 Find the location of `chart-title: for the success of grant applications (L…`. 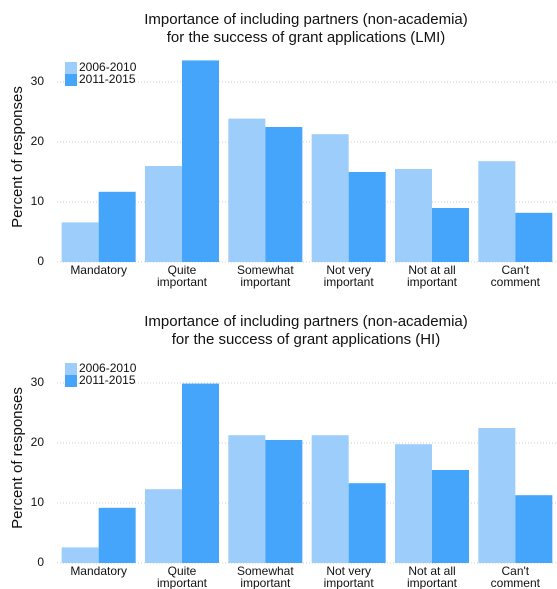

chart-title: for the success of grant applications (L… is located at coordinates (306, 37).